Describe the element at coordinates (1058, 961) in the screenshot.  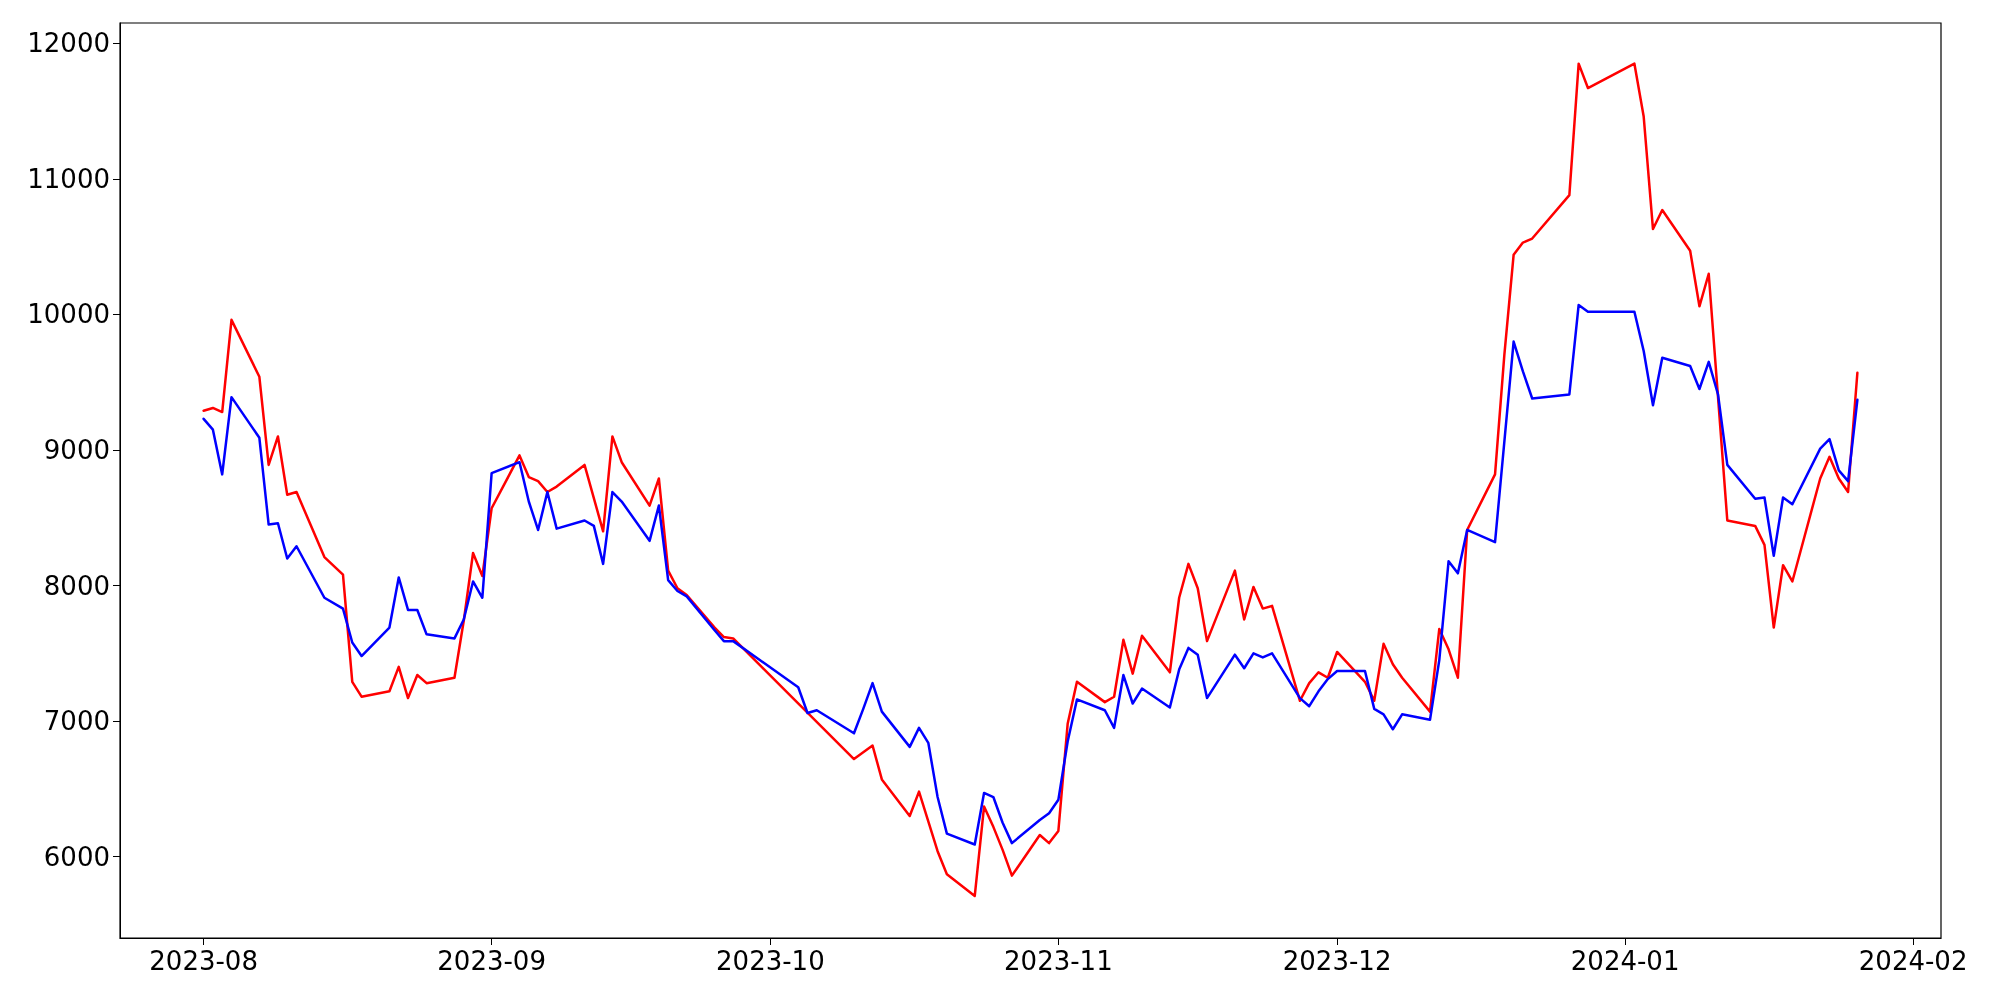
I see `x-tick-label: 2023-11` at that location.